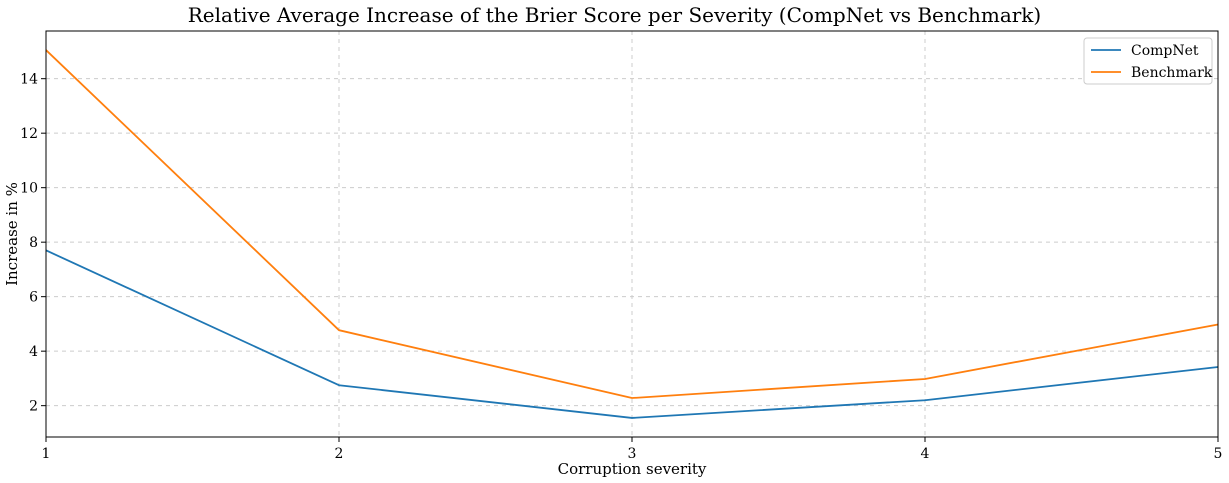 Image resolution: width=1229 pixels, height=483 pixels. Describe the element at coordinates (33, 243) in the screenshot. I see `y-tick-label: 8` at that location.